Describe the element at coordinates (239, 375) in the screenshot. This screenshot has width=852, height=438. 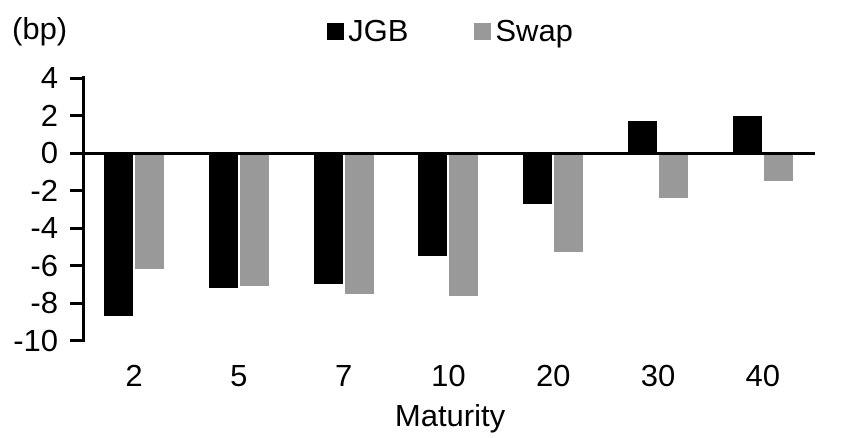
I see `x-tick-label: 5` at that location.